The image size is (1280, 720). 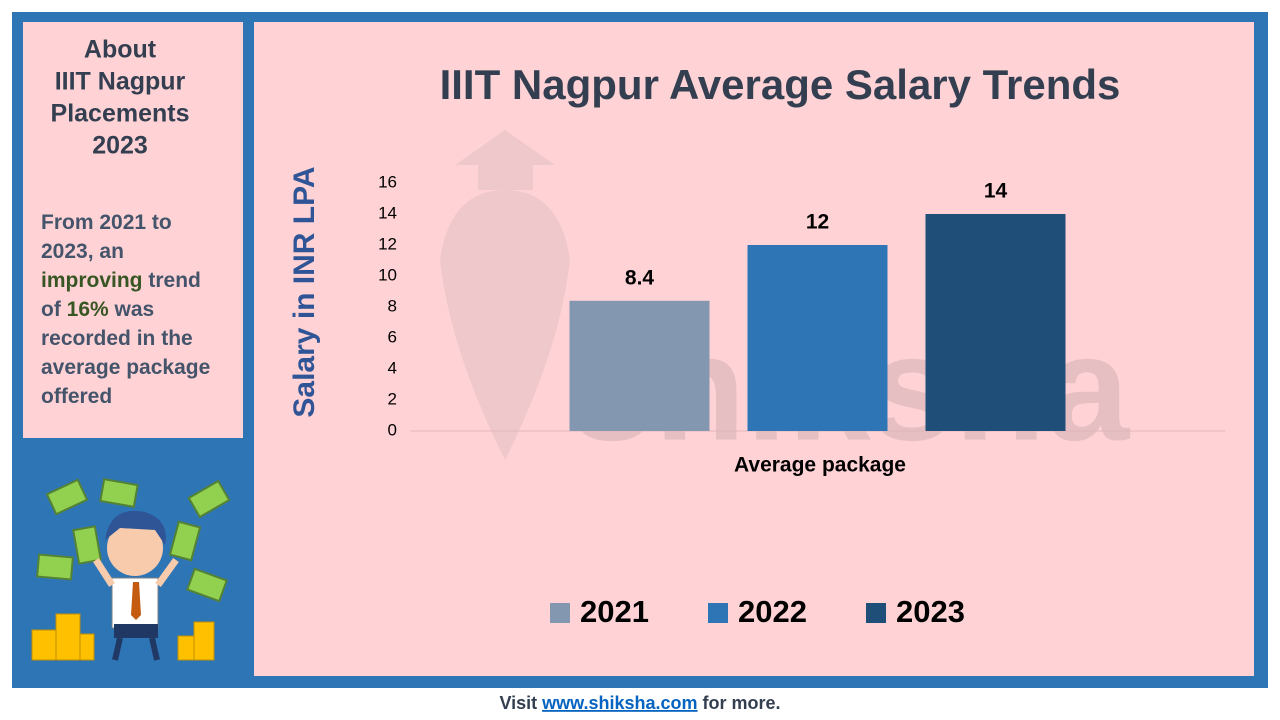 I want to click on footer-text: Visit, so click(x=520, y=703).